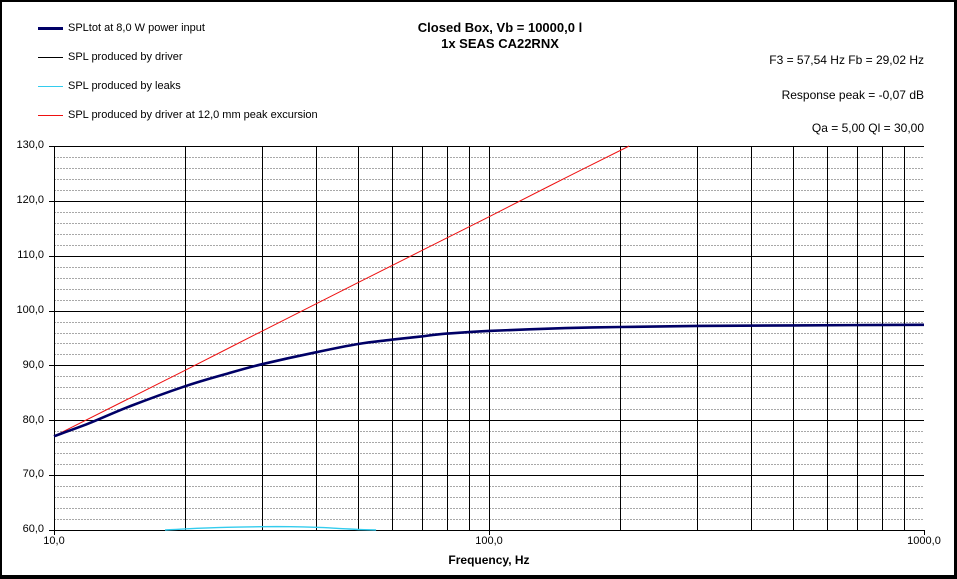 Image resolution: width=957 pixels, height=579 pixels. Describe the element at coordinates (136, 28) in the screenshot. I see `legend-label: SPLtot at 8,0 W power input` at that location.